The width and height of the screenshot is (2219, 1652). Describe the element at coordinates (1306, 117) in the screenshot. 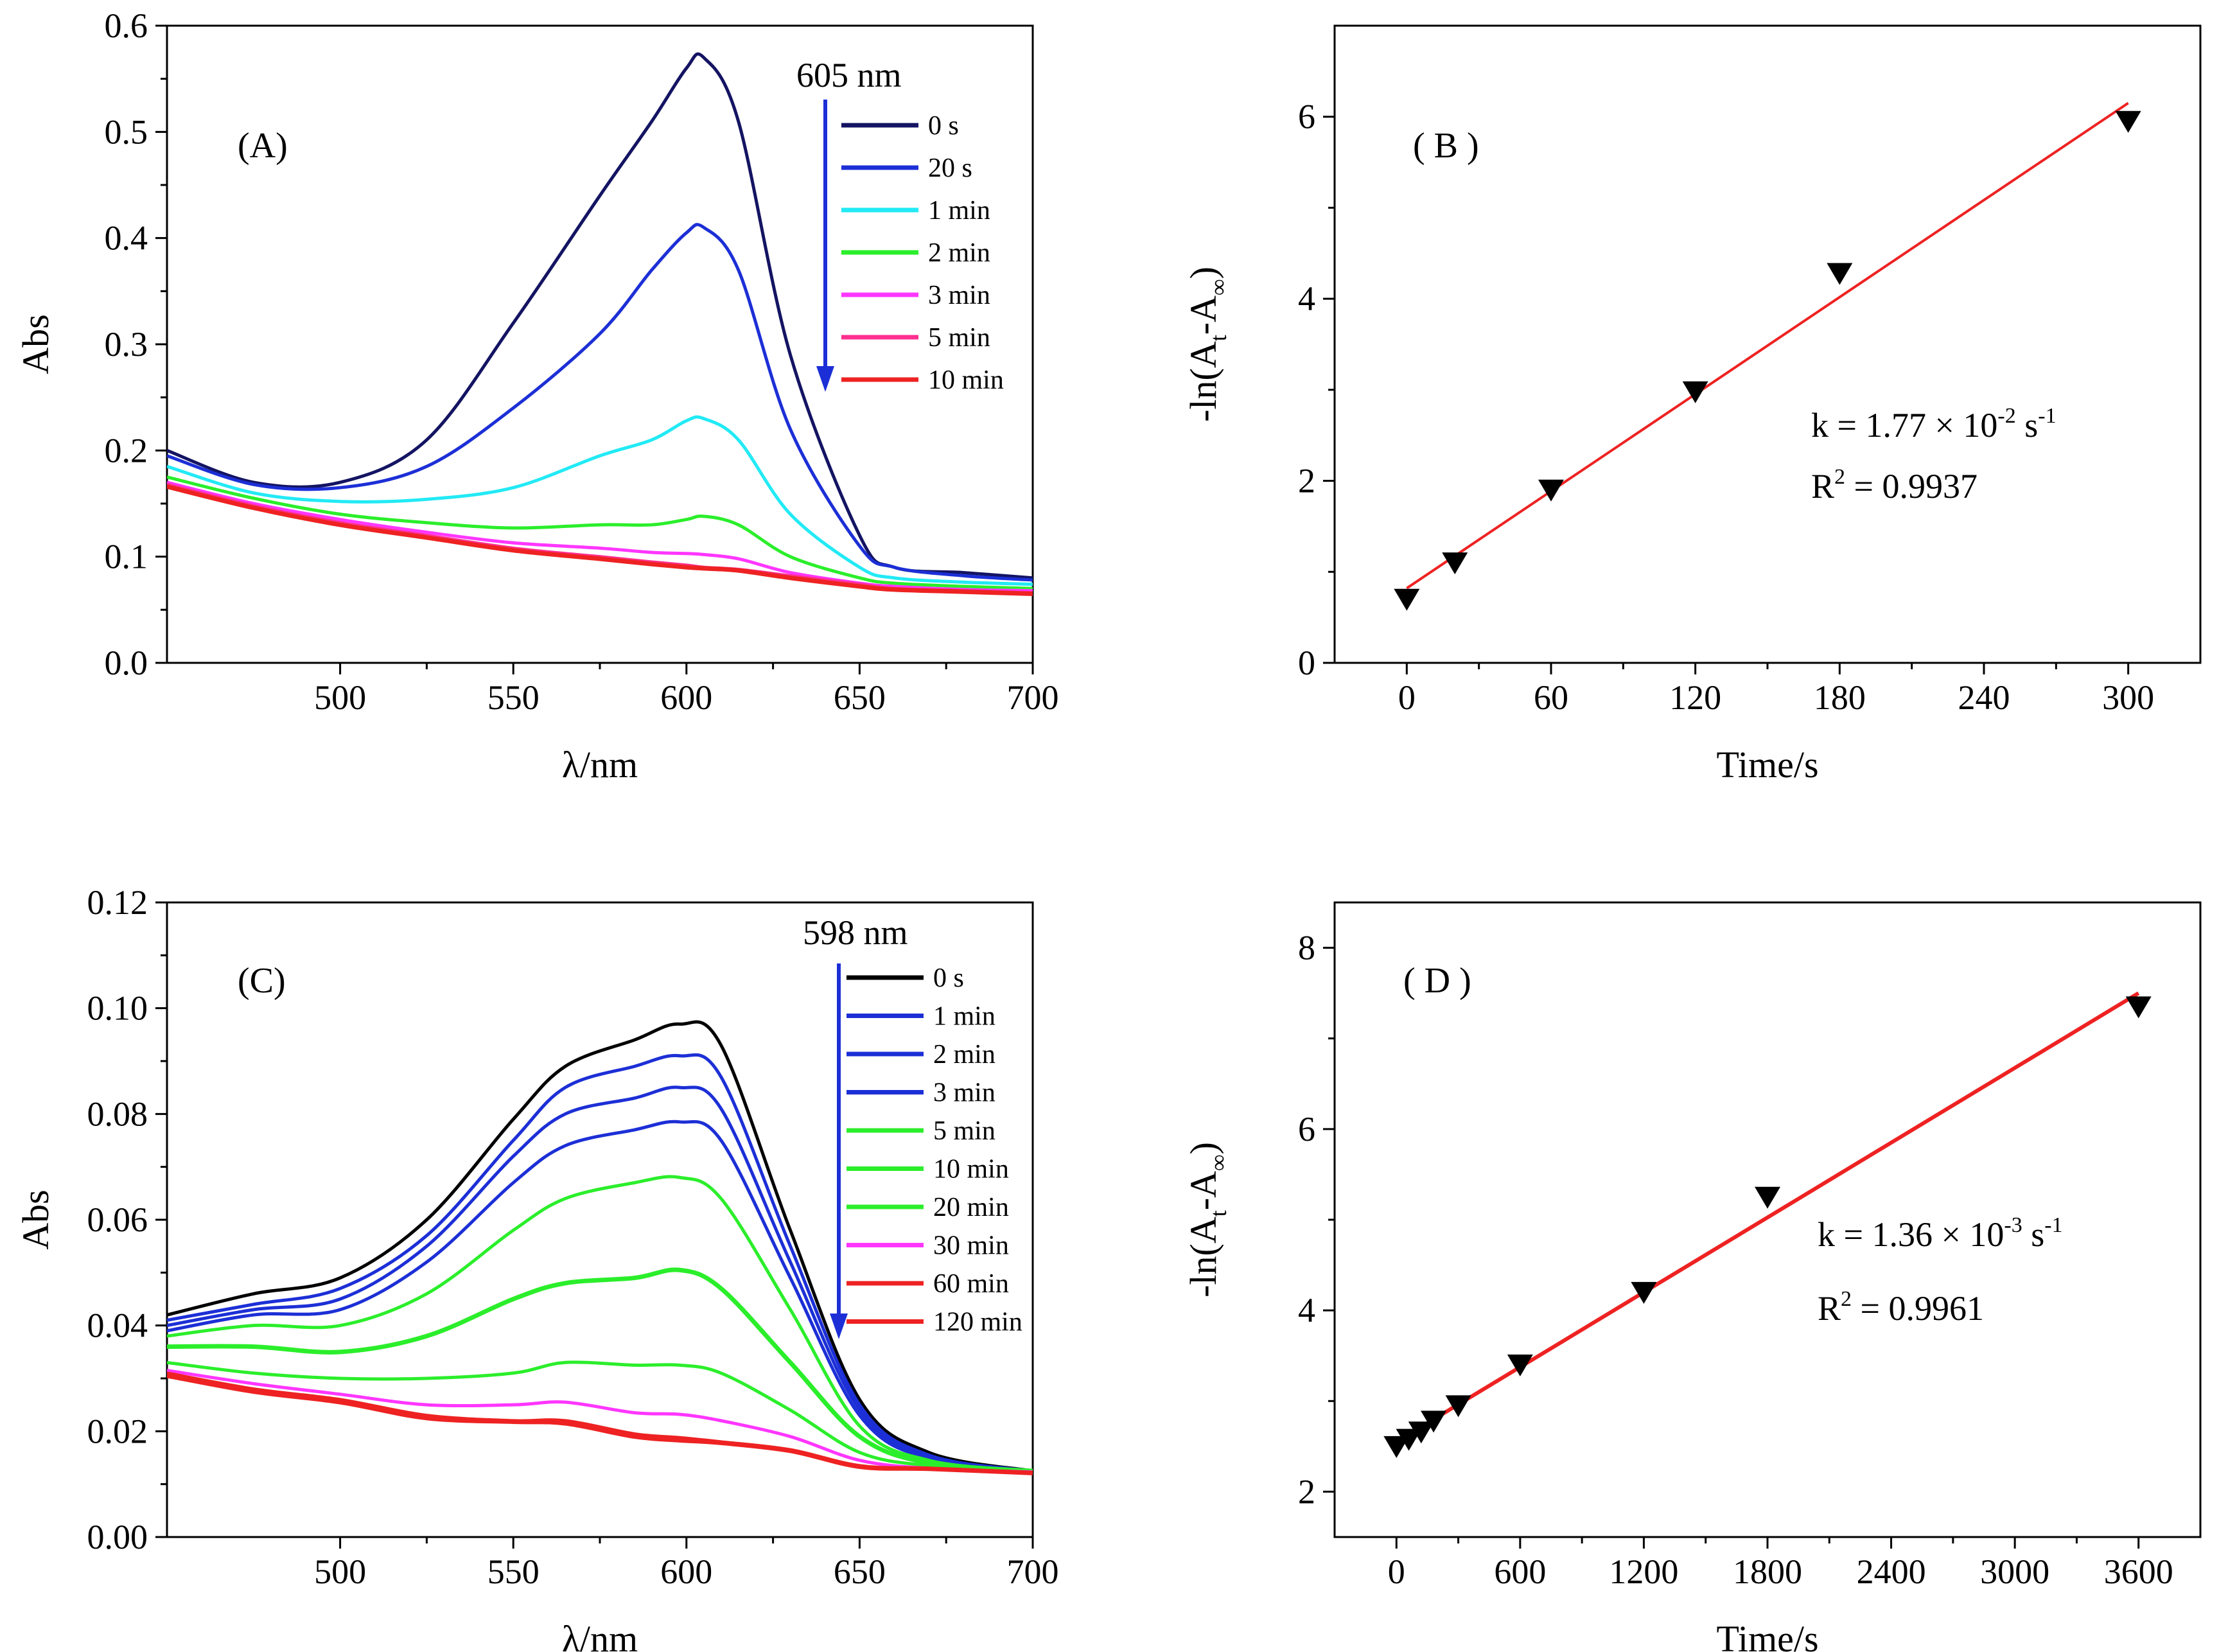

I see `y-tick-label-B: 6` at that location.